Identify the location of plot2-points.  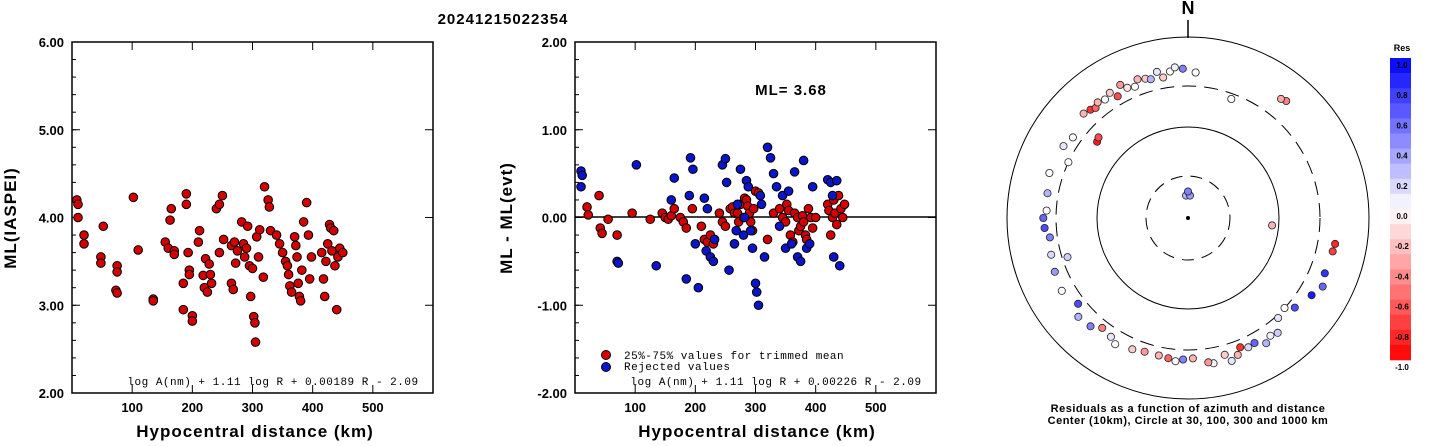
(713, 226).